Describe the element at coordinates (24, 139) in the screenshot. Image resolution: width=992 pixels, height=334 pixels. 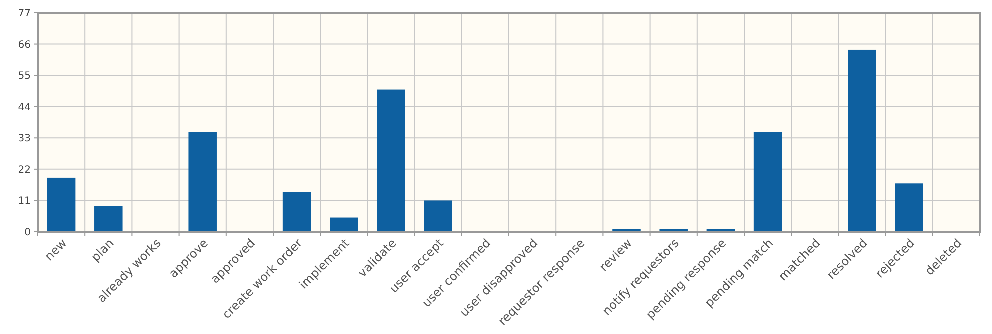
I see `y-tick-label: 33` at that location.